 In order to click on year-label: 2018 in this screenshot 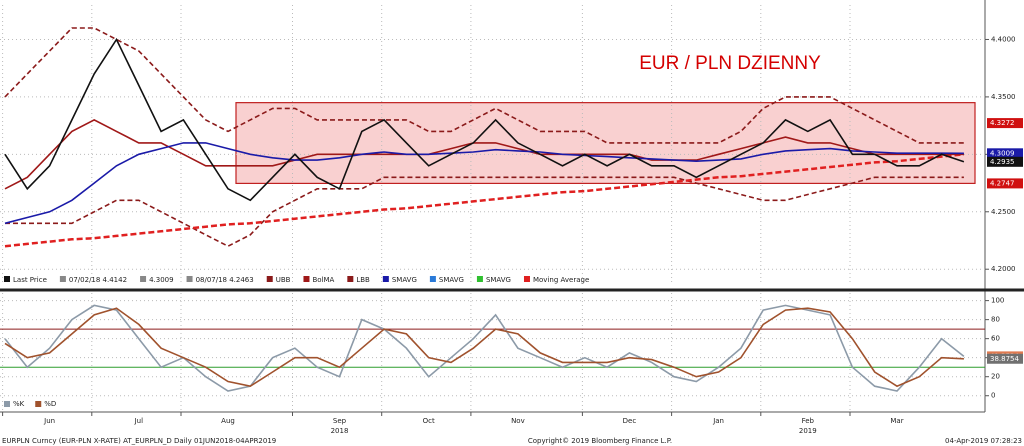, I will do `click(340, 431)`.